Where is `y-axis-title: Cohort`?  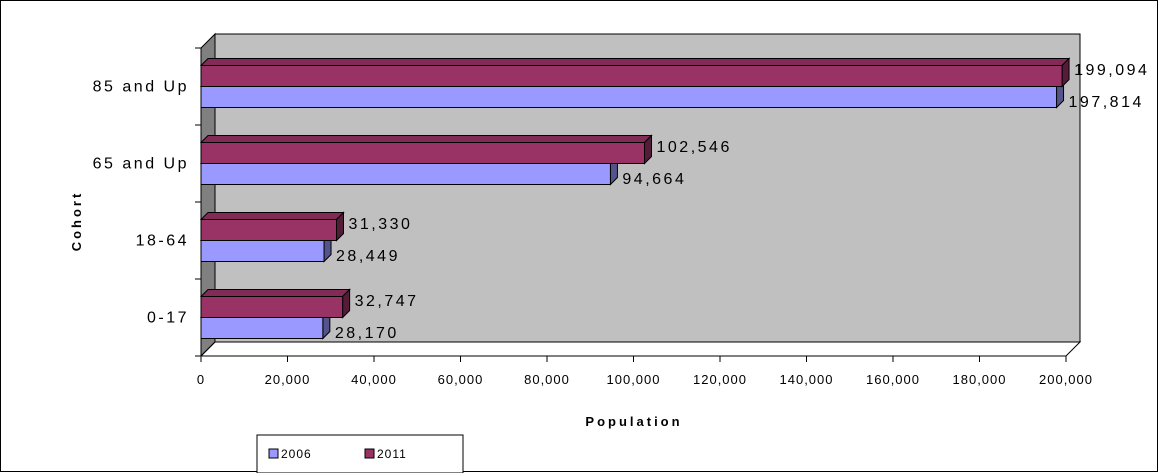
y-axis-title: Cohort is located at coordinates (76, 221).